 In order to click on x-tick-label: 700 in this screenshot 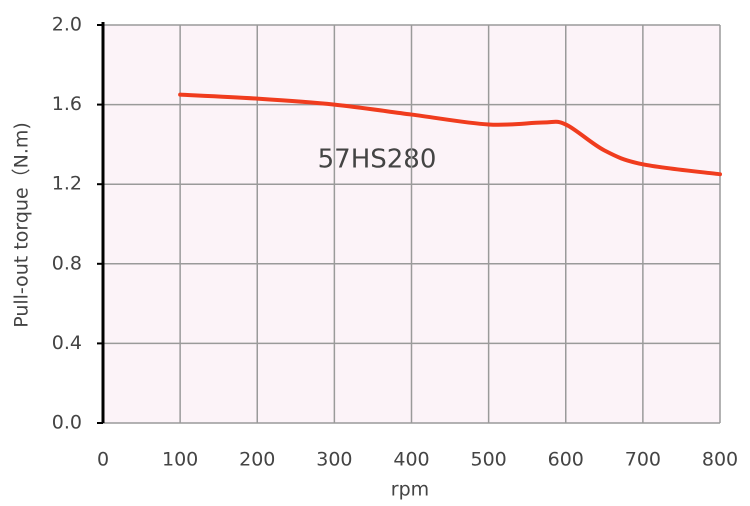, I will do `click(643, 460)`.